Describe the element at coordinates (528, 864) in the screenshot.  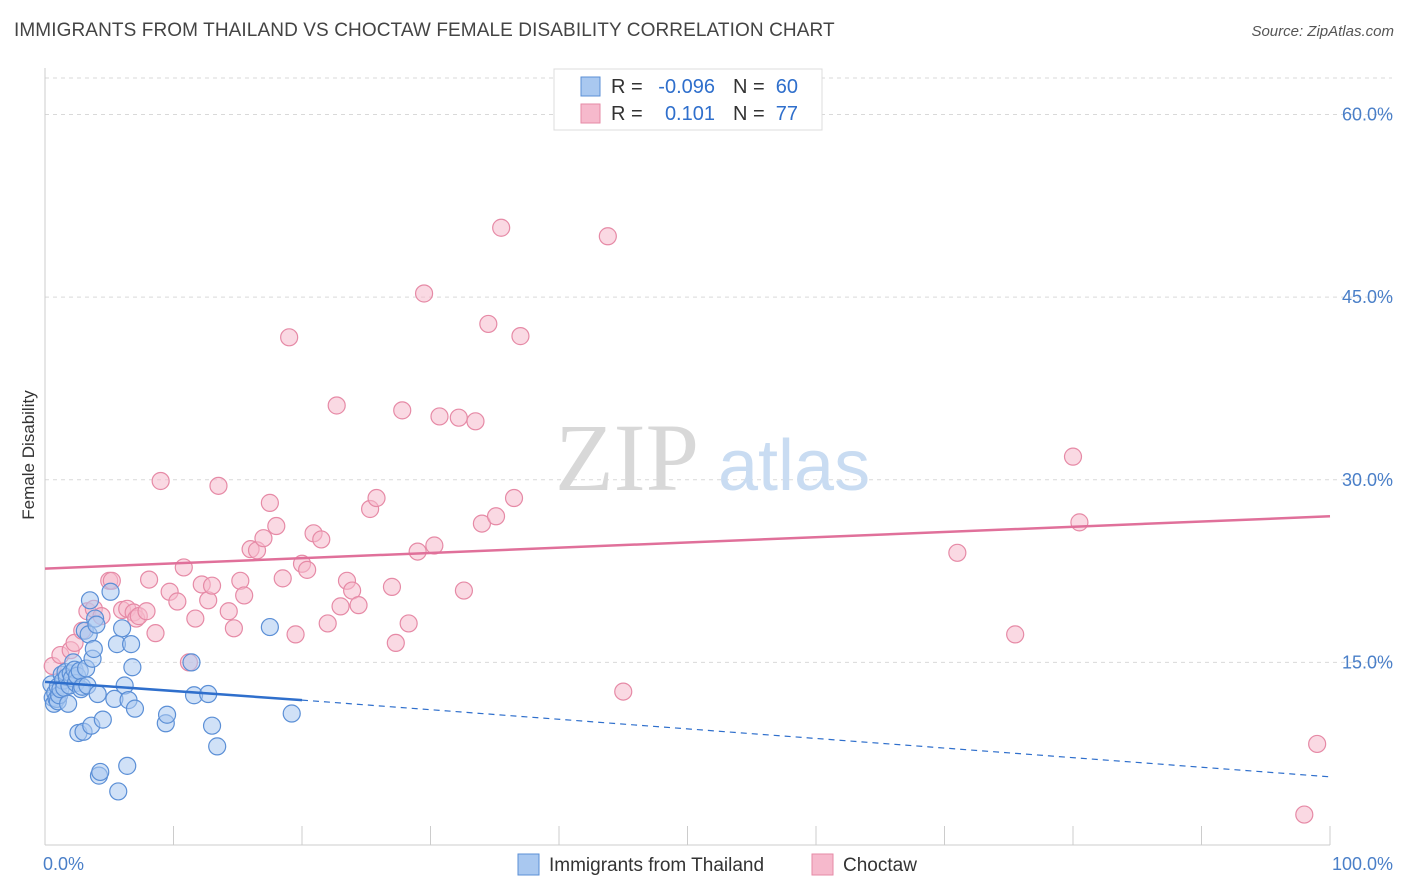
I see `legend-bottom-swatch-thailand` at that location.